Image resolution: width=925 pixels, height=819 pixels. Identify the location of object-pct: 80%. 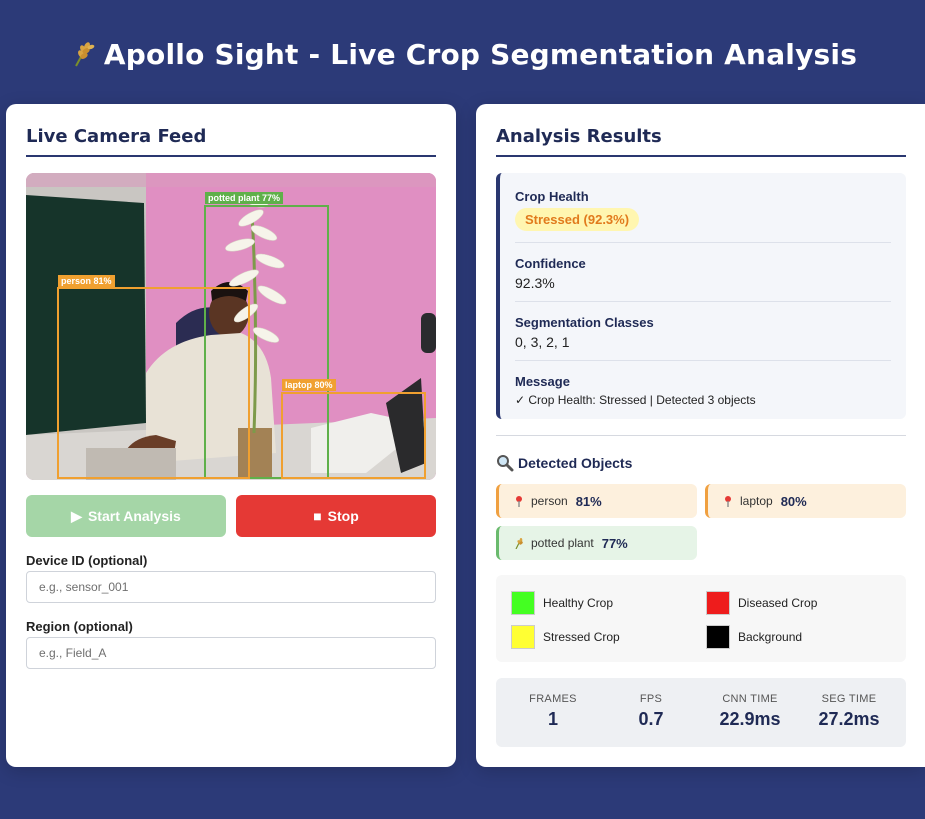
(793, 501).